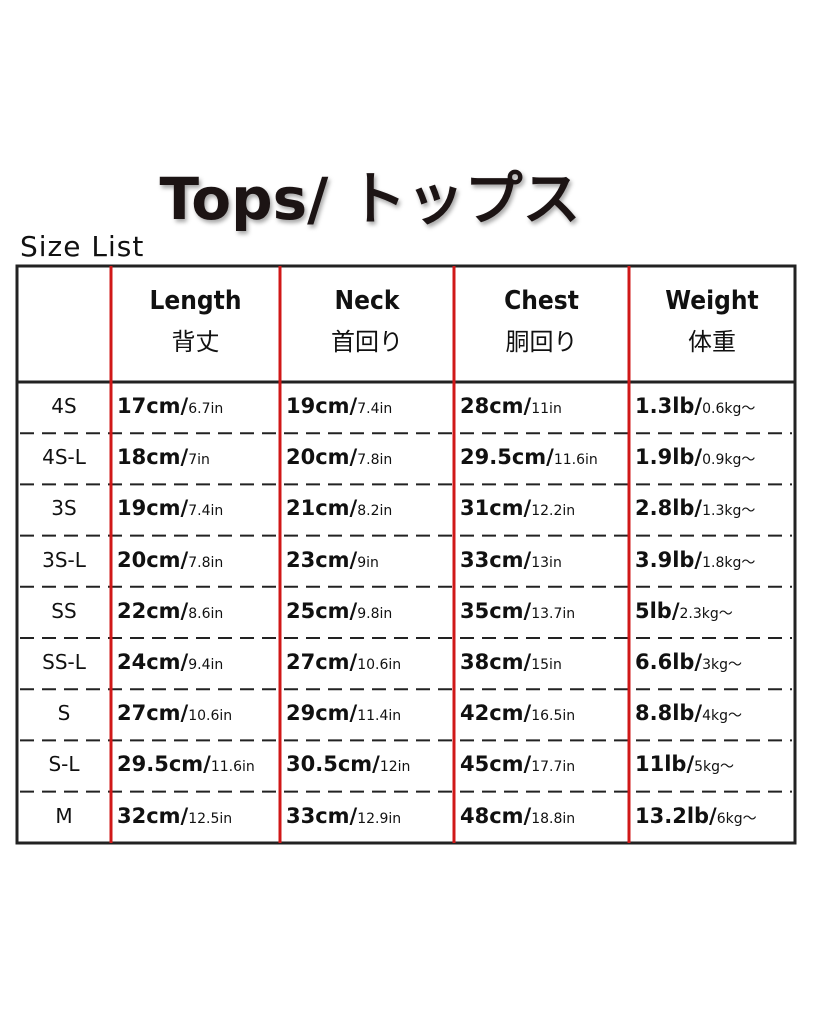 The width and height of the screenshot is (819, 1024). What do you see at coordinates (64, 713) in the screenshot?
I see `size-label: S` at bounding box center [64, 713].